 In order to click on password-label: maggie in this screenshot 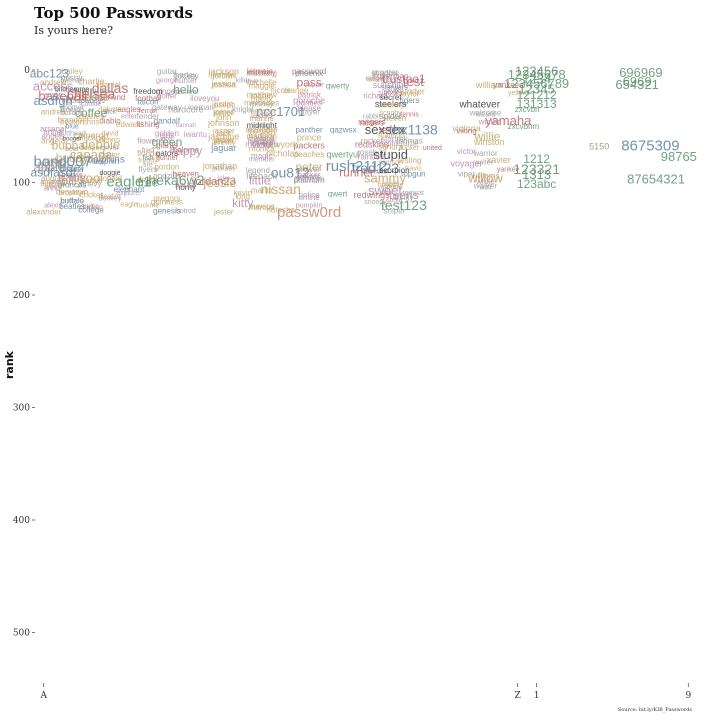, I will do `click(262, 86)`.